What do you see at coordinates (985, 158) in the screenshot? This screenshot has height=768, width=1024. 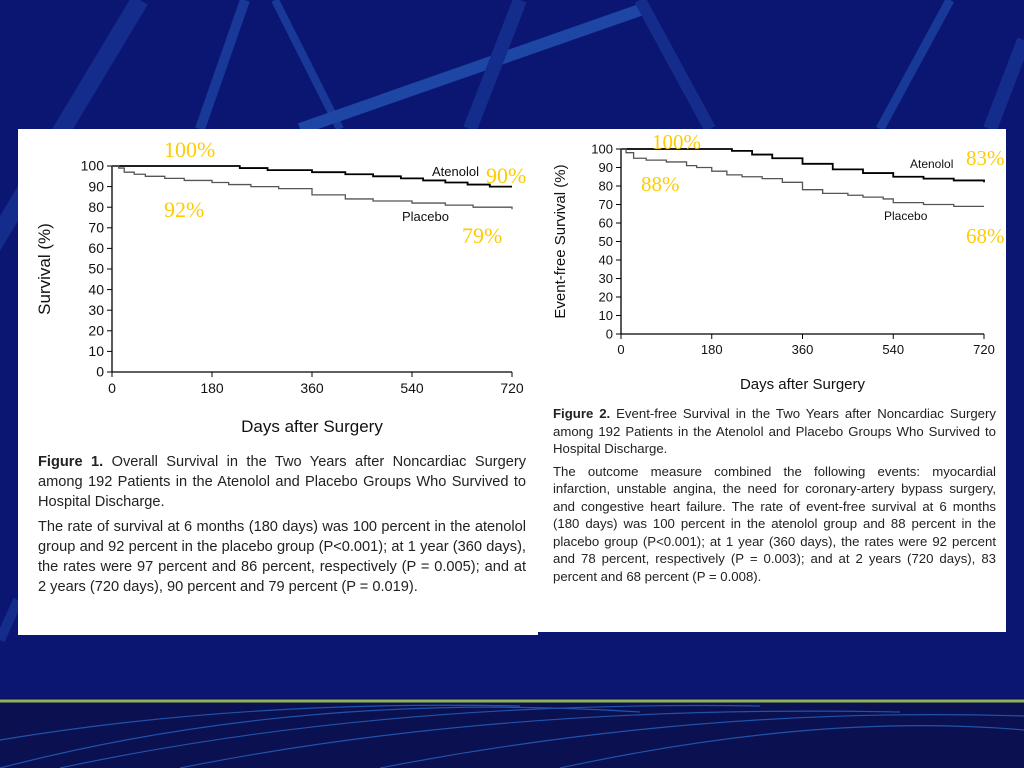 I see `percent-callout: 83%` at bounding box center [985, 158].